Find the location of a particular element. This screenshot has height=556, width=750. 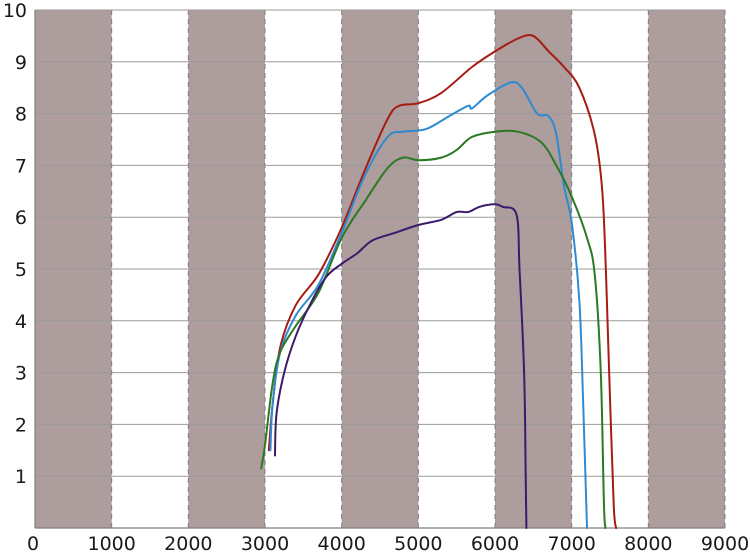

y-tick-labels: 1 2 3 4 5 6 7 8 9 10 is located at coordinates (15, 244).